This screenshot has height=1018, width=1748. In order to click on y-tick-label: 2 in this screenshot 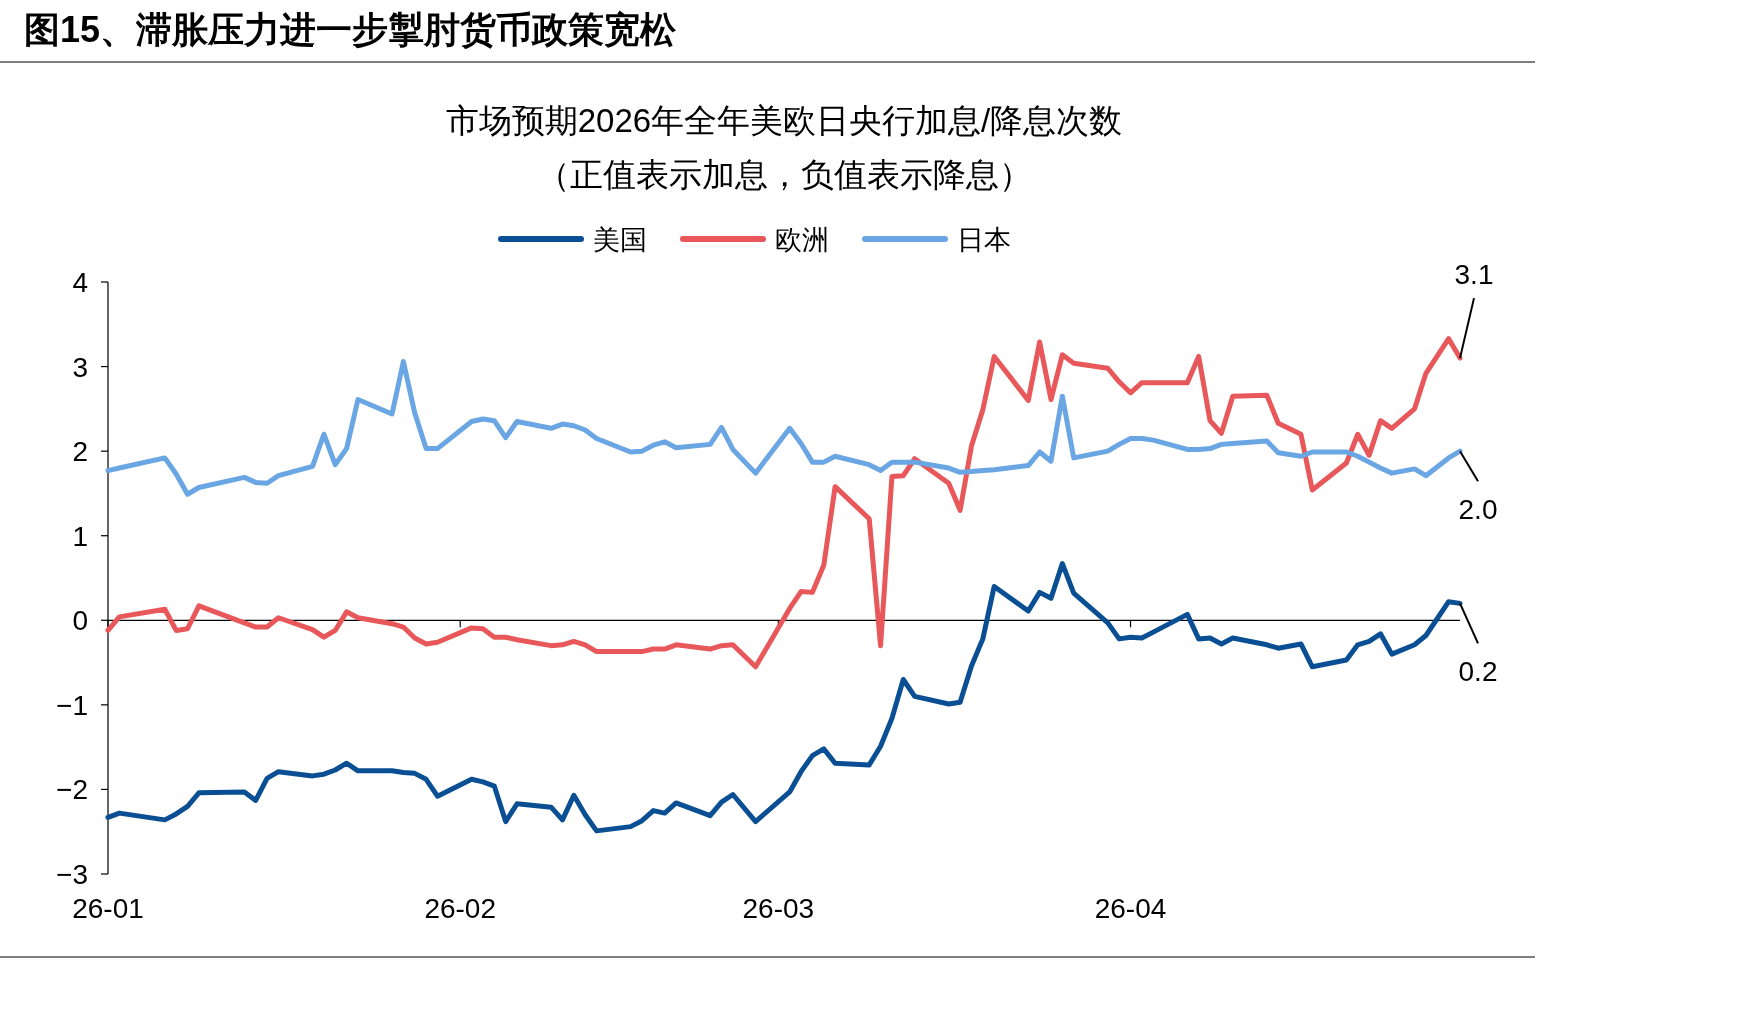, I will do `click(80, 452)`.